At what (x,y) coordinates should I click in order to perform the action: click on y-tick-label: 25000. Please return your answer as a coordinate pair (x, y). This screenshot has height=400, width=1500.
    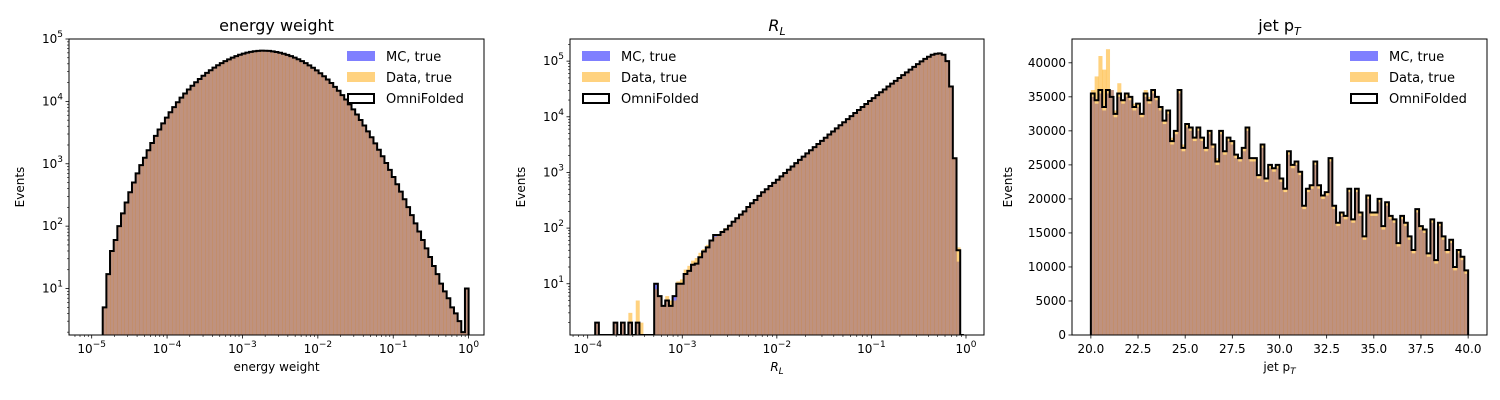
    Looking at the image, I should click on (1047, 165).